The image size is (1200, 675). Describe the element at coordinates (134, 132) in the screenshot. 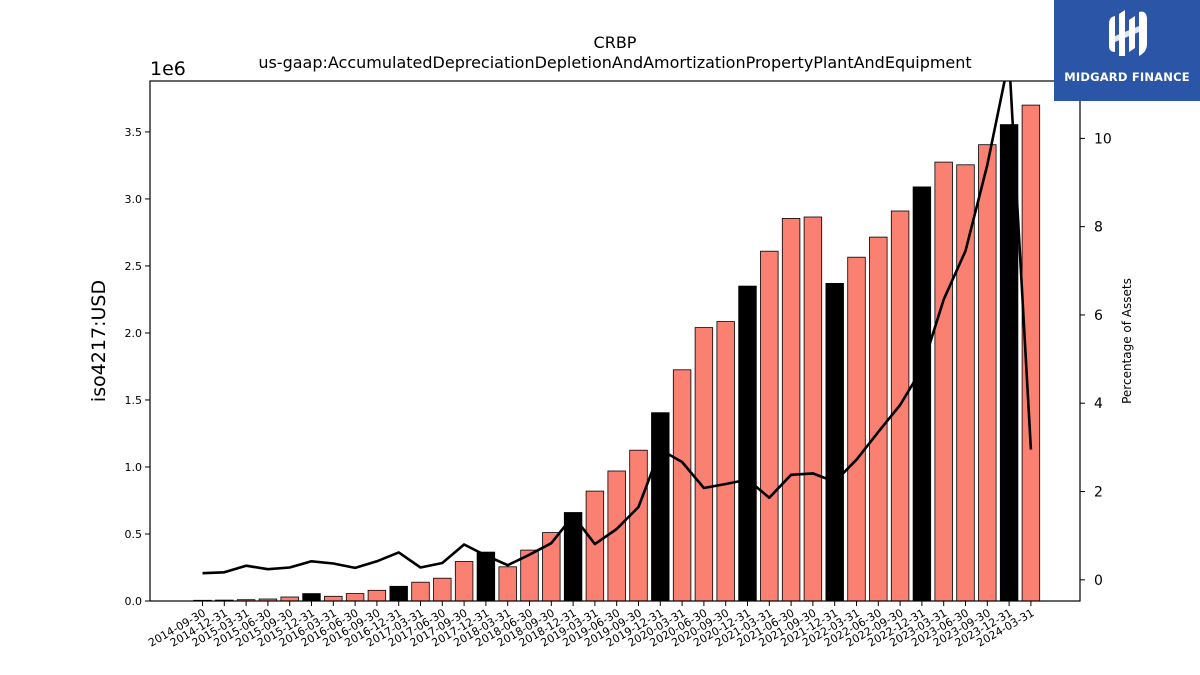

I see `y-tick-label: 3.5` at that location.